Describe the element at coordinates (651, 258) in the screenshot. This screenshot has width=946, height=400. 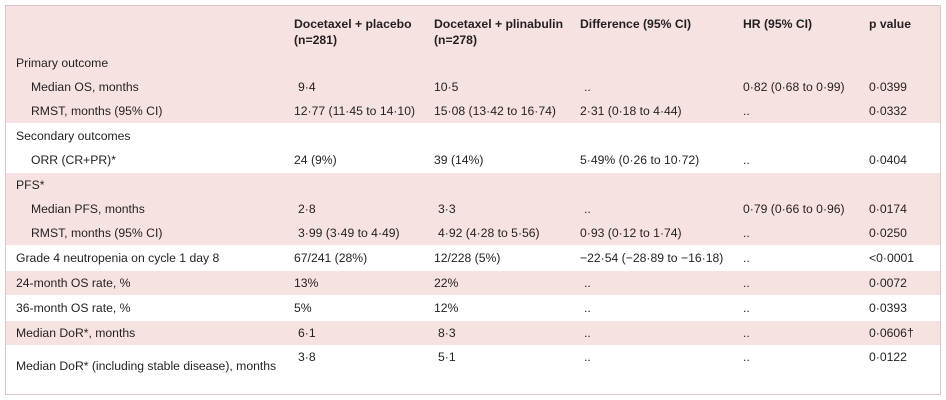
I see `cell-difference: −22·54 (−28·89 to −16·18)` at that location.